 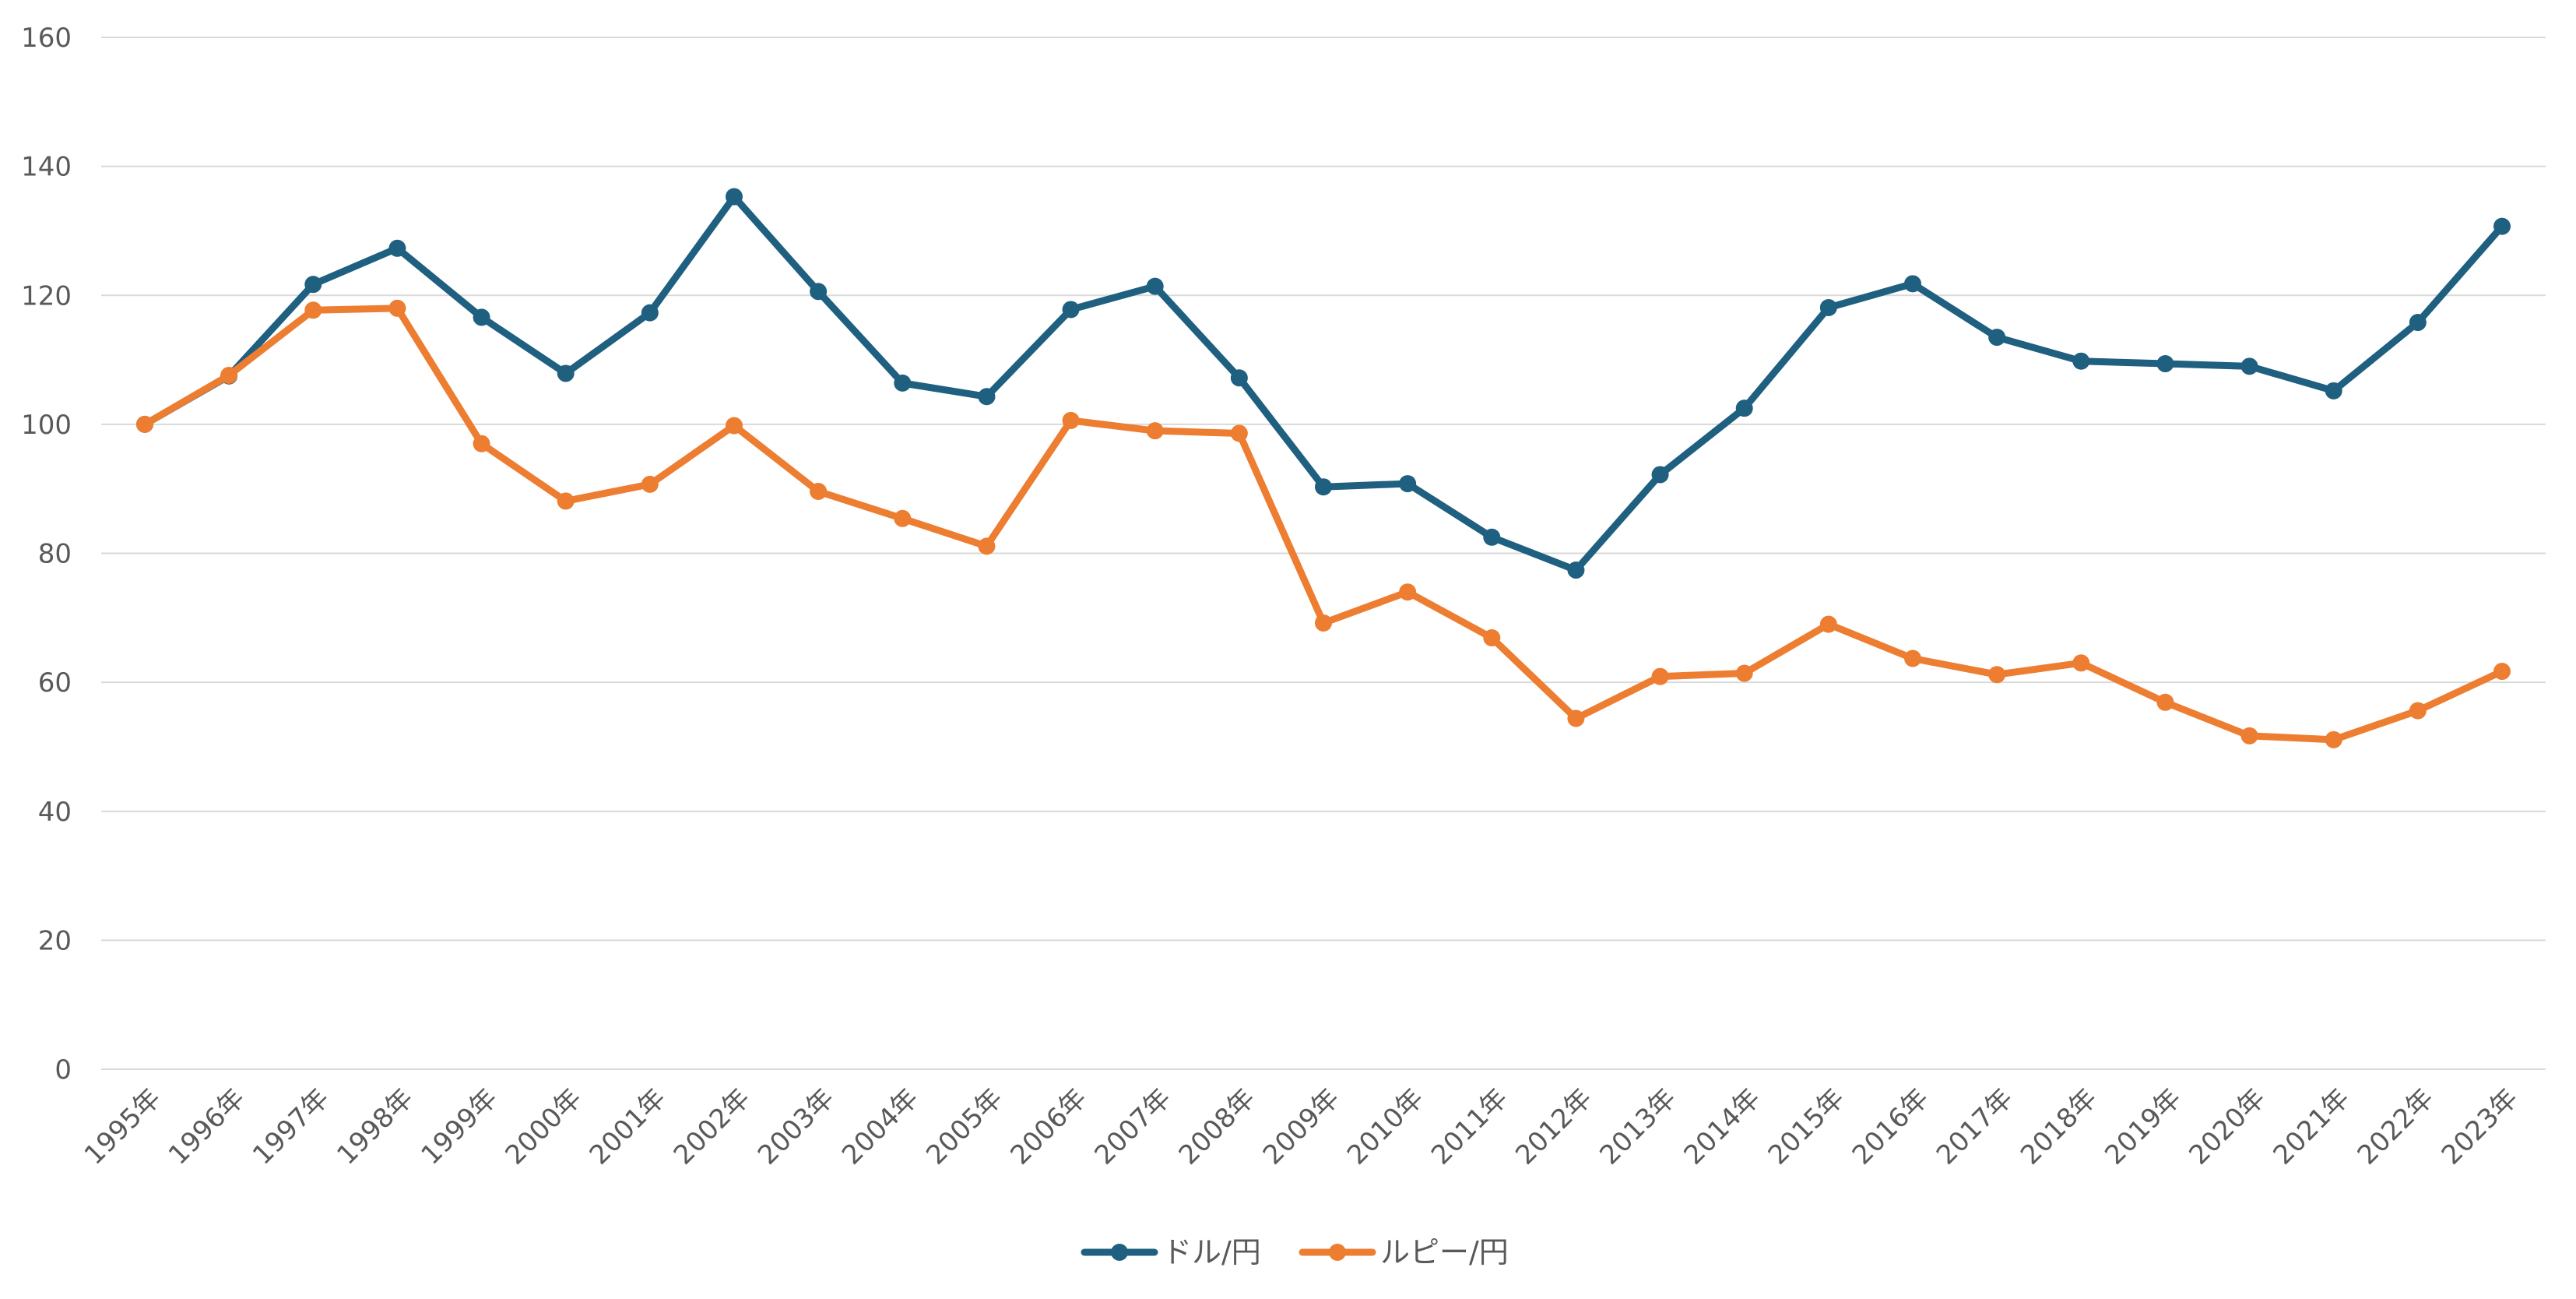 I want to click on y-tick-label: 160, so click(x=47, y=39).